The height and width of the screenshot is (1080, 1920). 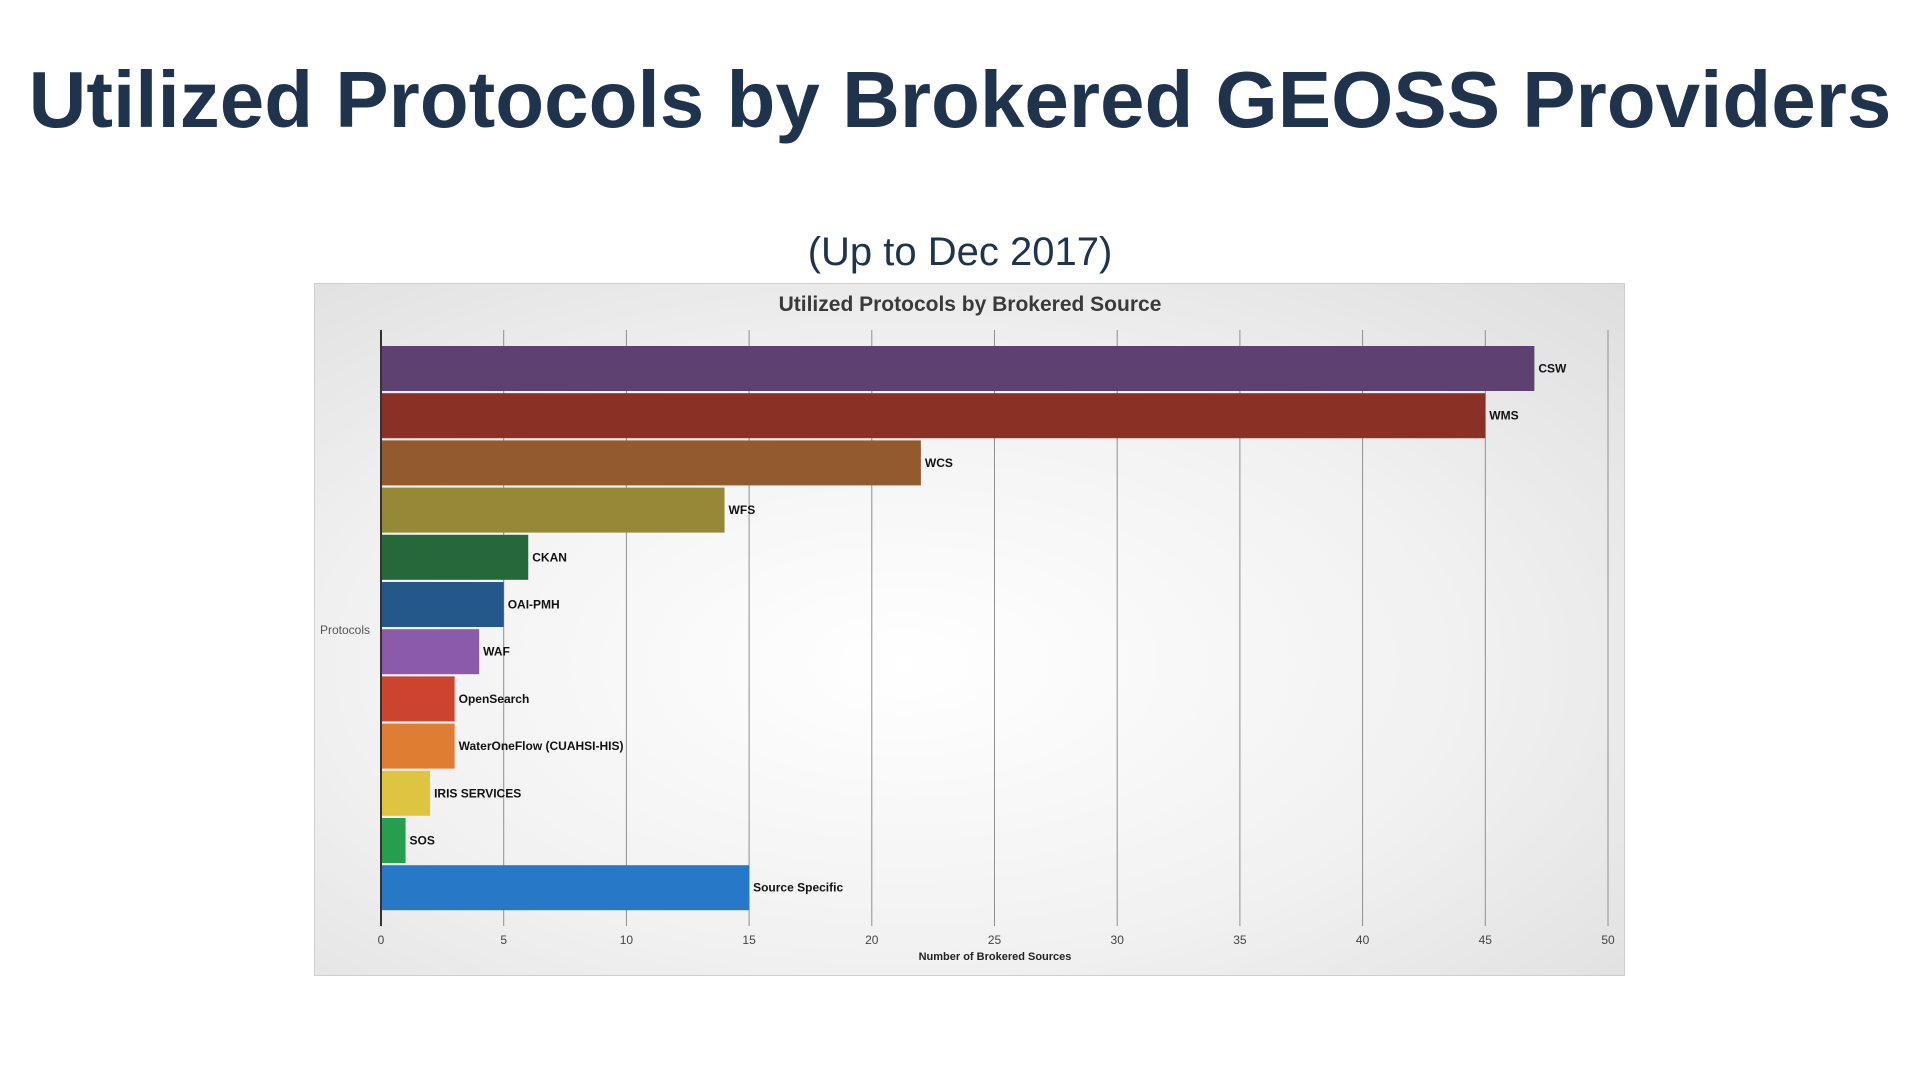 What do you see at coordinates (541, 746) in the screenshot?
I see `bar-label: WaterOneFlow (CUAHSI-HIS)` at bounding box center [541, 746].